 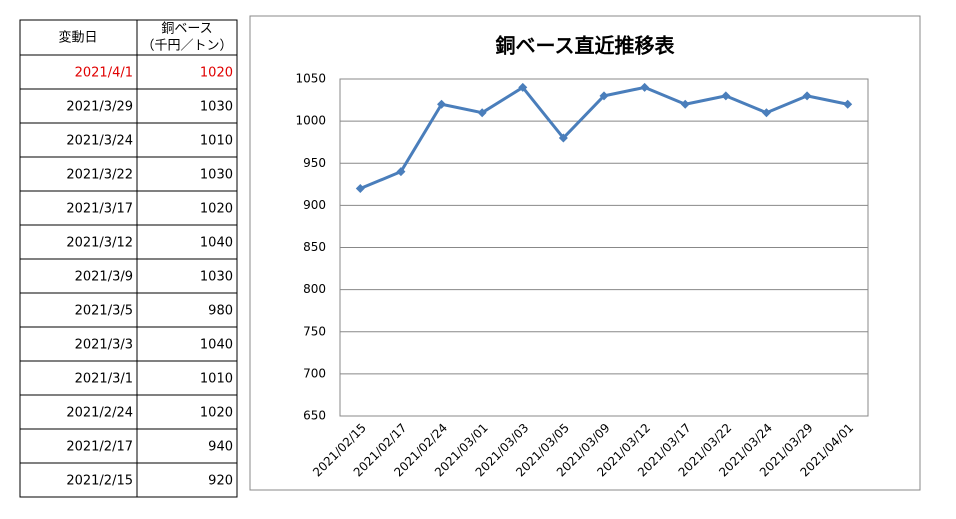 I want to click on table-date: 2021/4/1, so click(x=104, y=73).